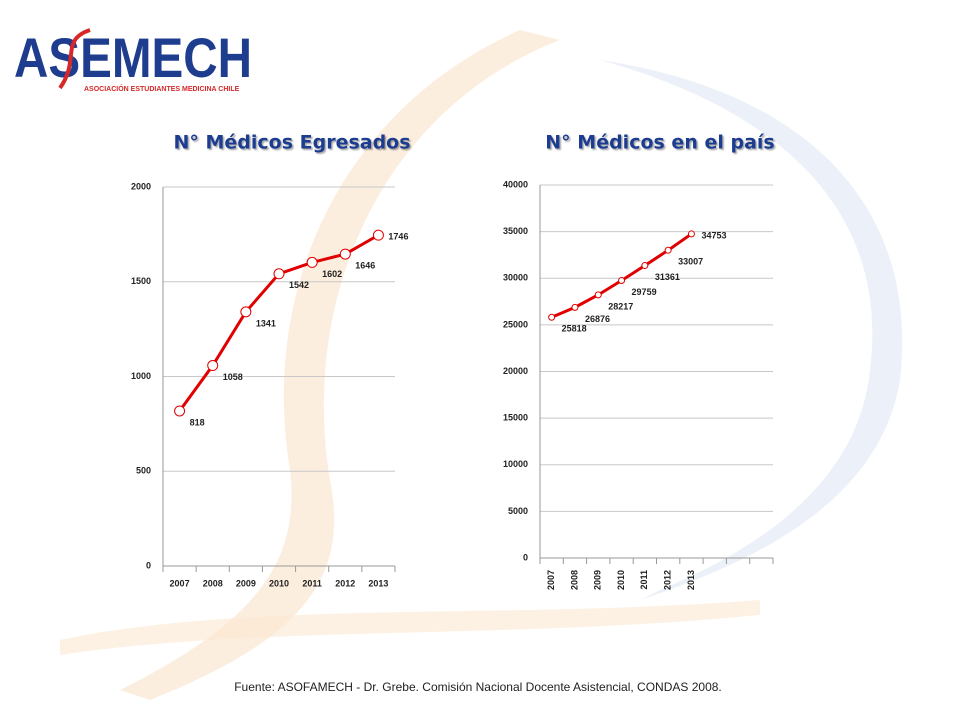 The height and width of the screenshot is (720, 960). What do you see at coordinates (279, 322) in the screenshot?
I see `data-line` at bounding box center [279, 322].